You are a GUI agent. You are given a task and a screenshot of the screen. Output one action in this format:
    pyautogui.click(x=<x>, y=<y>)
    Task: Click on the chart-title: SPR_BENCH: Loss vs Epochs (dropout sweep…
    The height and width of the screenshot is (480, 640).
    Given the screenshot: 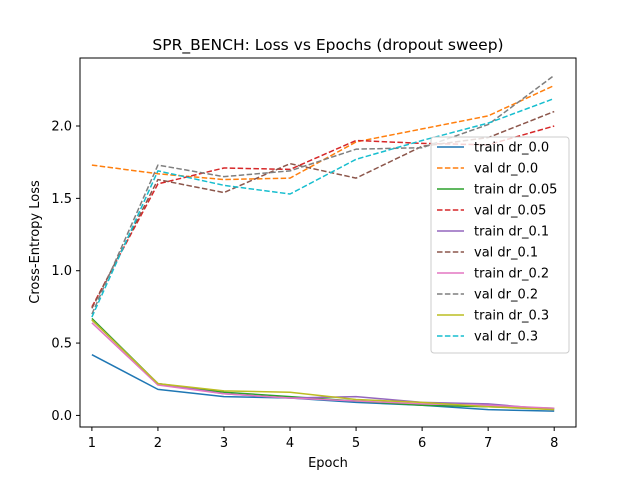 What is the action you would take?
    pyautogui.click(x=327, y=45)
    